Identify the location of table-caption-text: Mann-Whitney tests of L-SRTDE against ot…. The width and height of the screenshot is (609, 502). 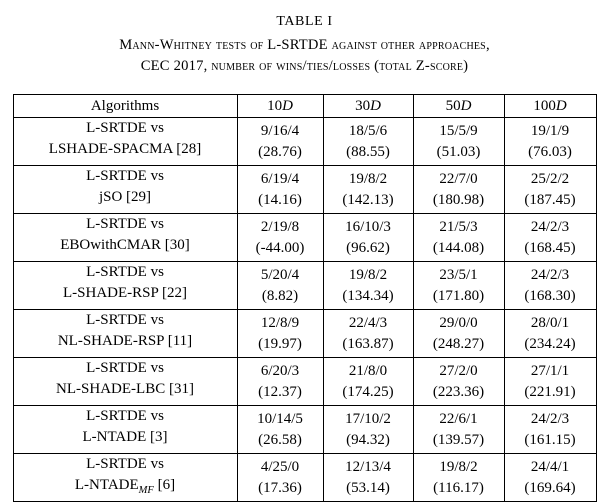
(304, 56).